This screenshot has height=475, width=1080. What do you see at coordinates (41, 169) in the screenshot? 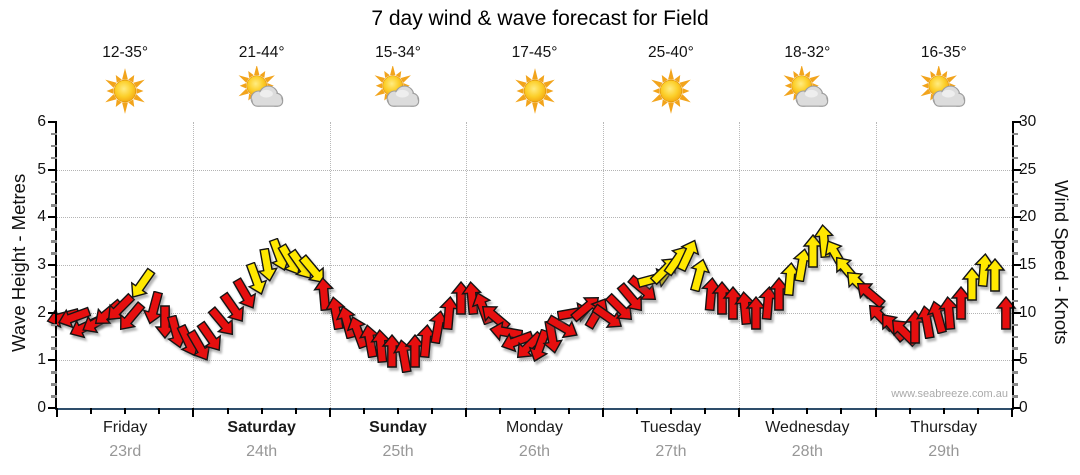
I see `wave-height-tick-label: 5` at bounding box center [41, 169].